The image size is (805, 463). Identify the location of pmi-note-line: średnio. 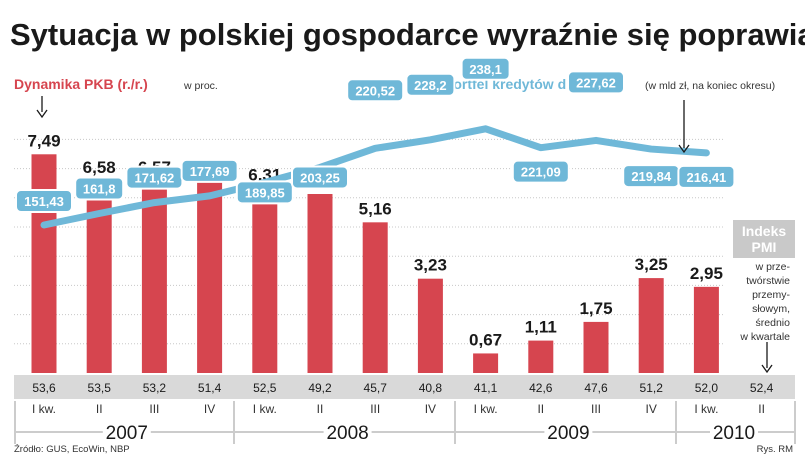
(773, 323).